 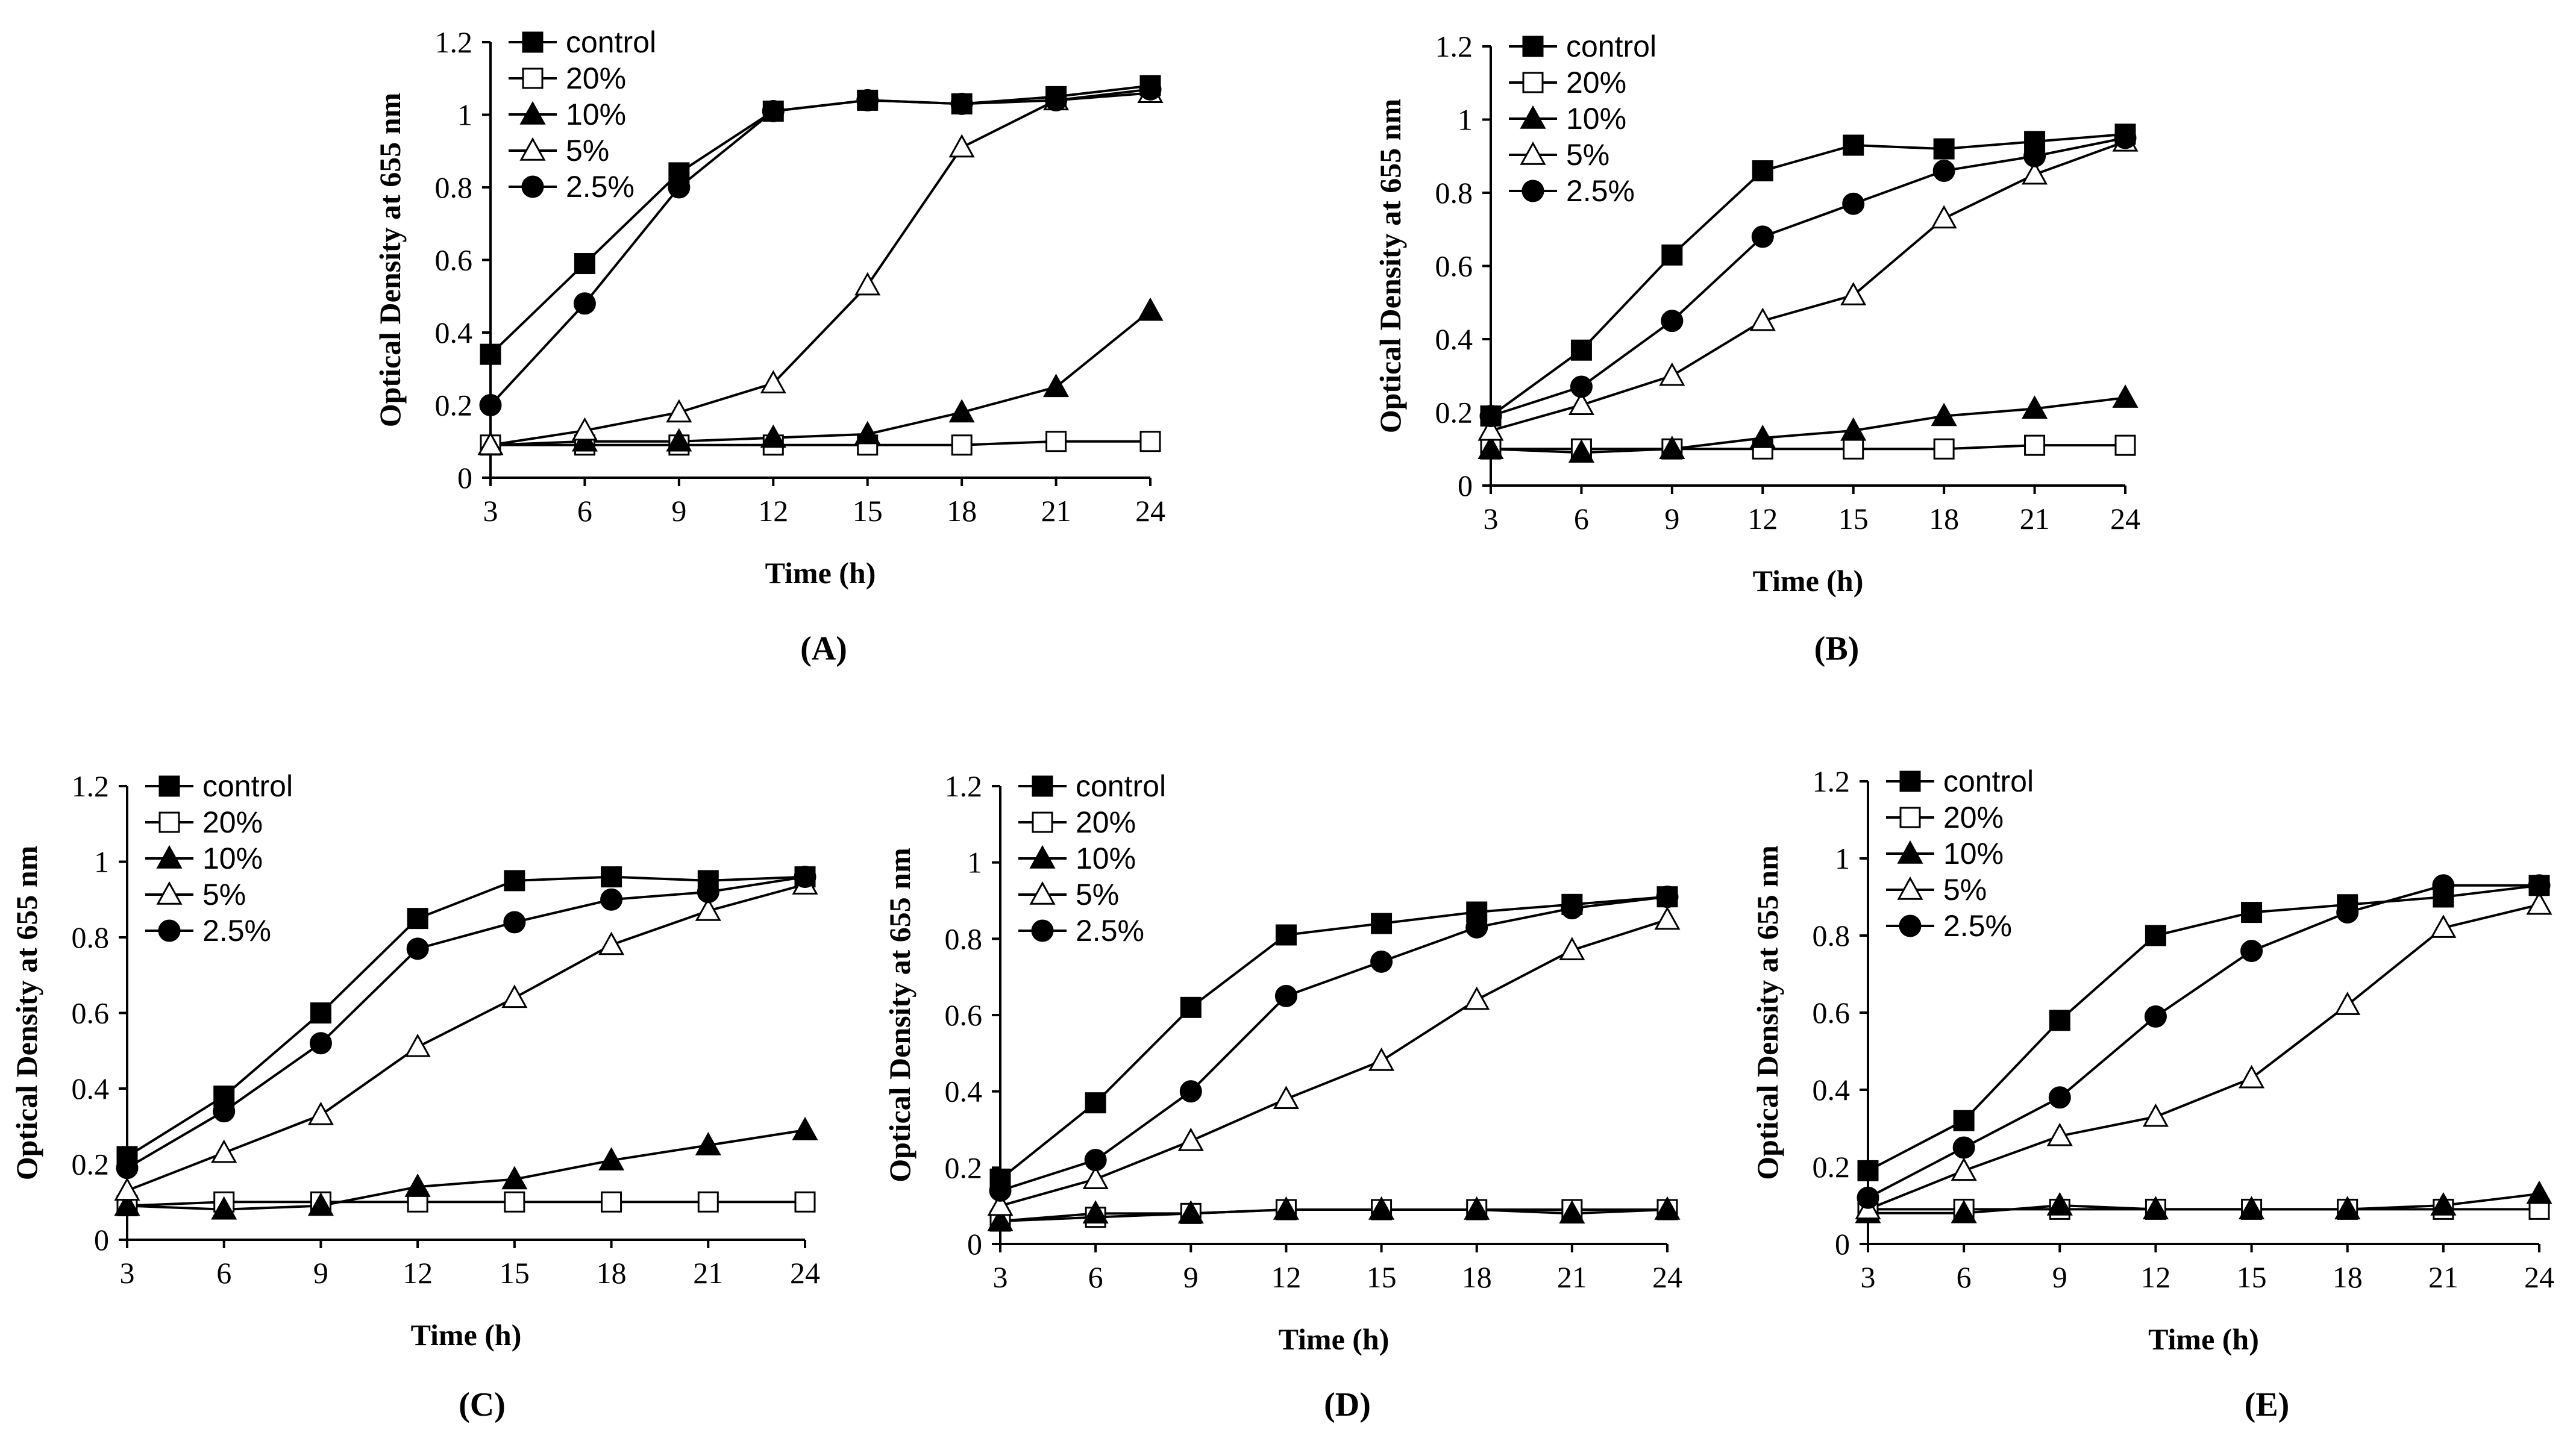 What do you see at coordinates (1837, 648) in the screenshot?
I see `panel-label: (B)` at bounding box center [1837, 648].